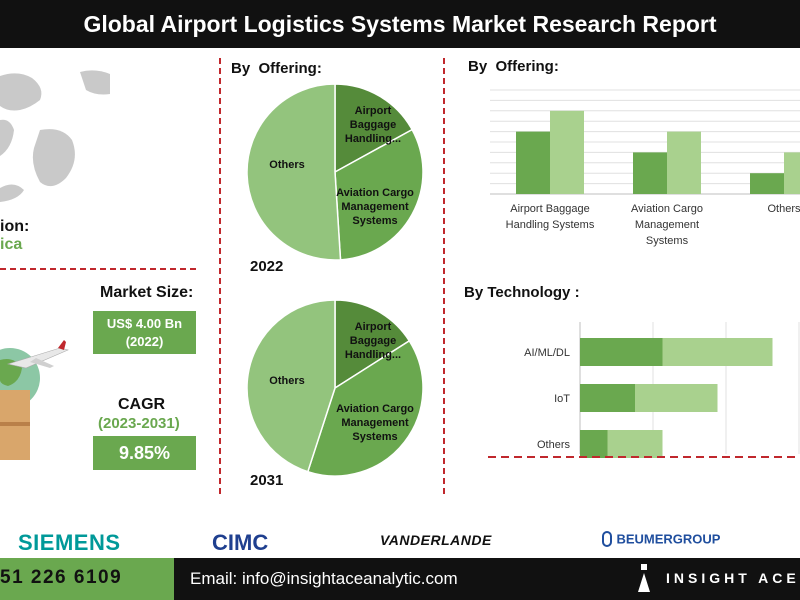 The image size is (800, 600). I want to click on airplane-globe-illustration, so click(40, 395).